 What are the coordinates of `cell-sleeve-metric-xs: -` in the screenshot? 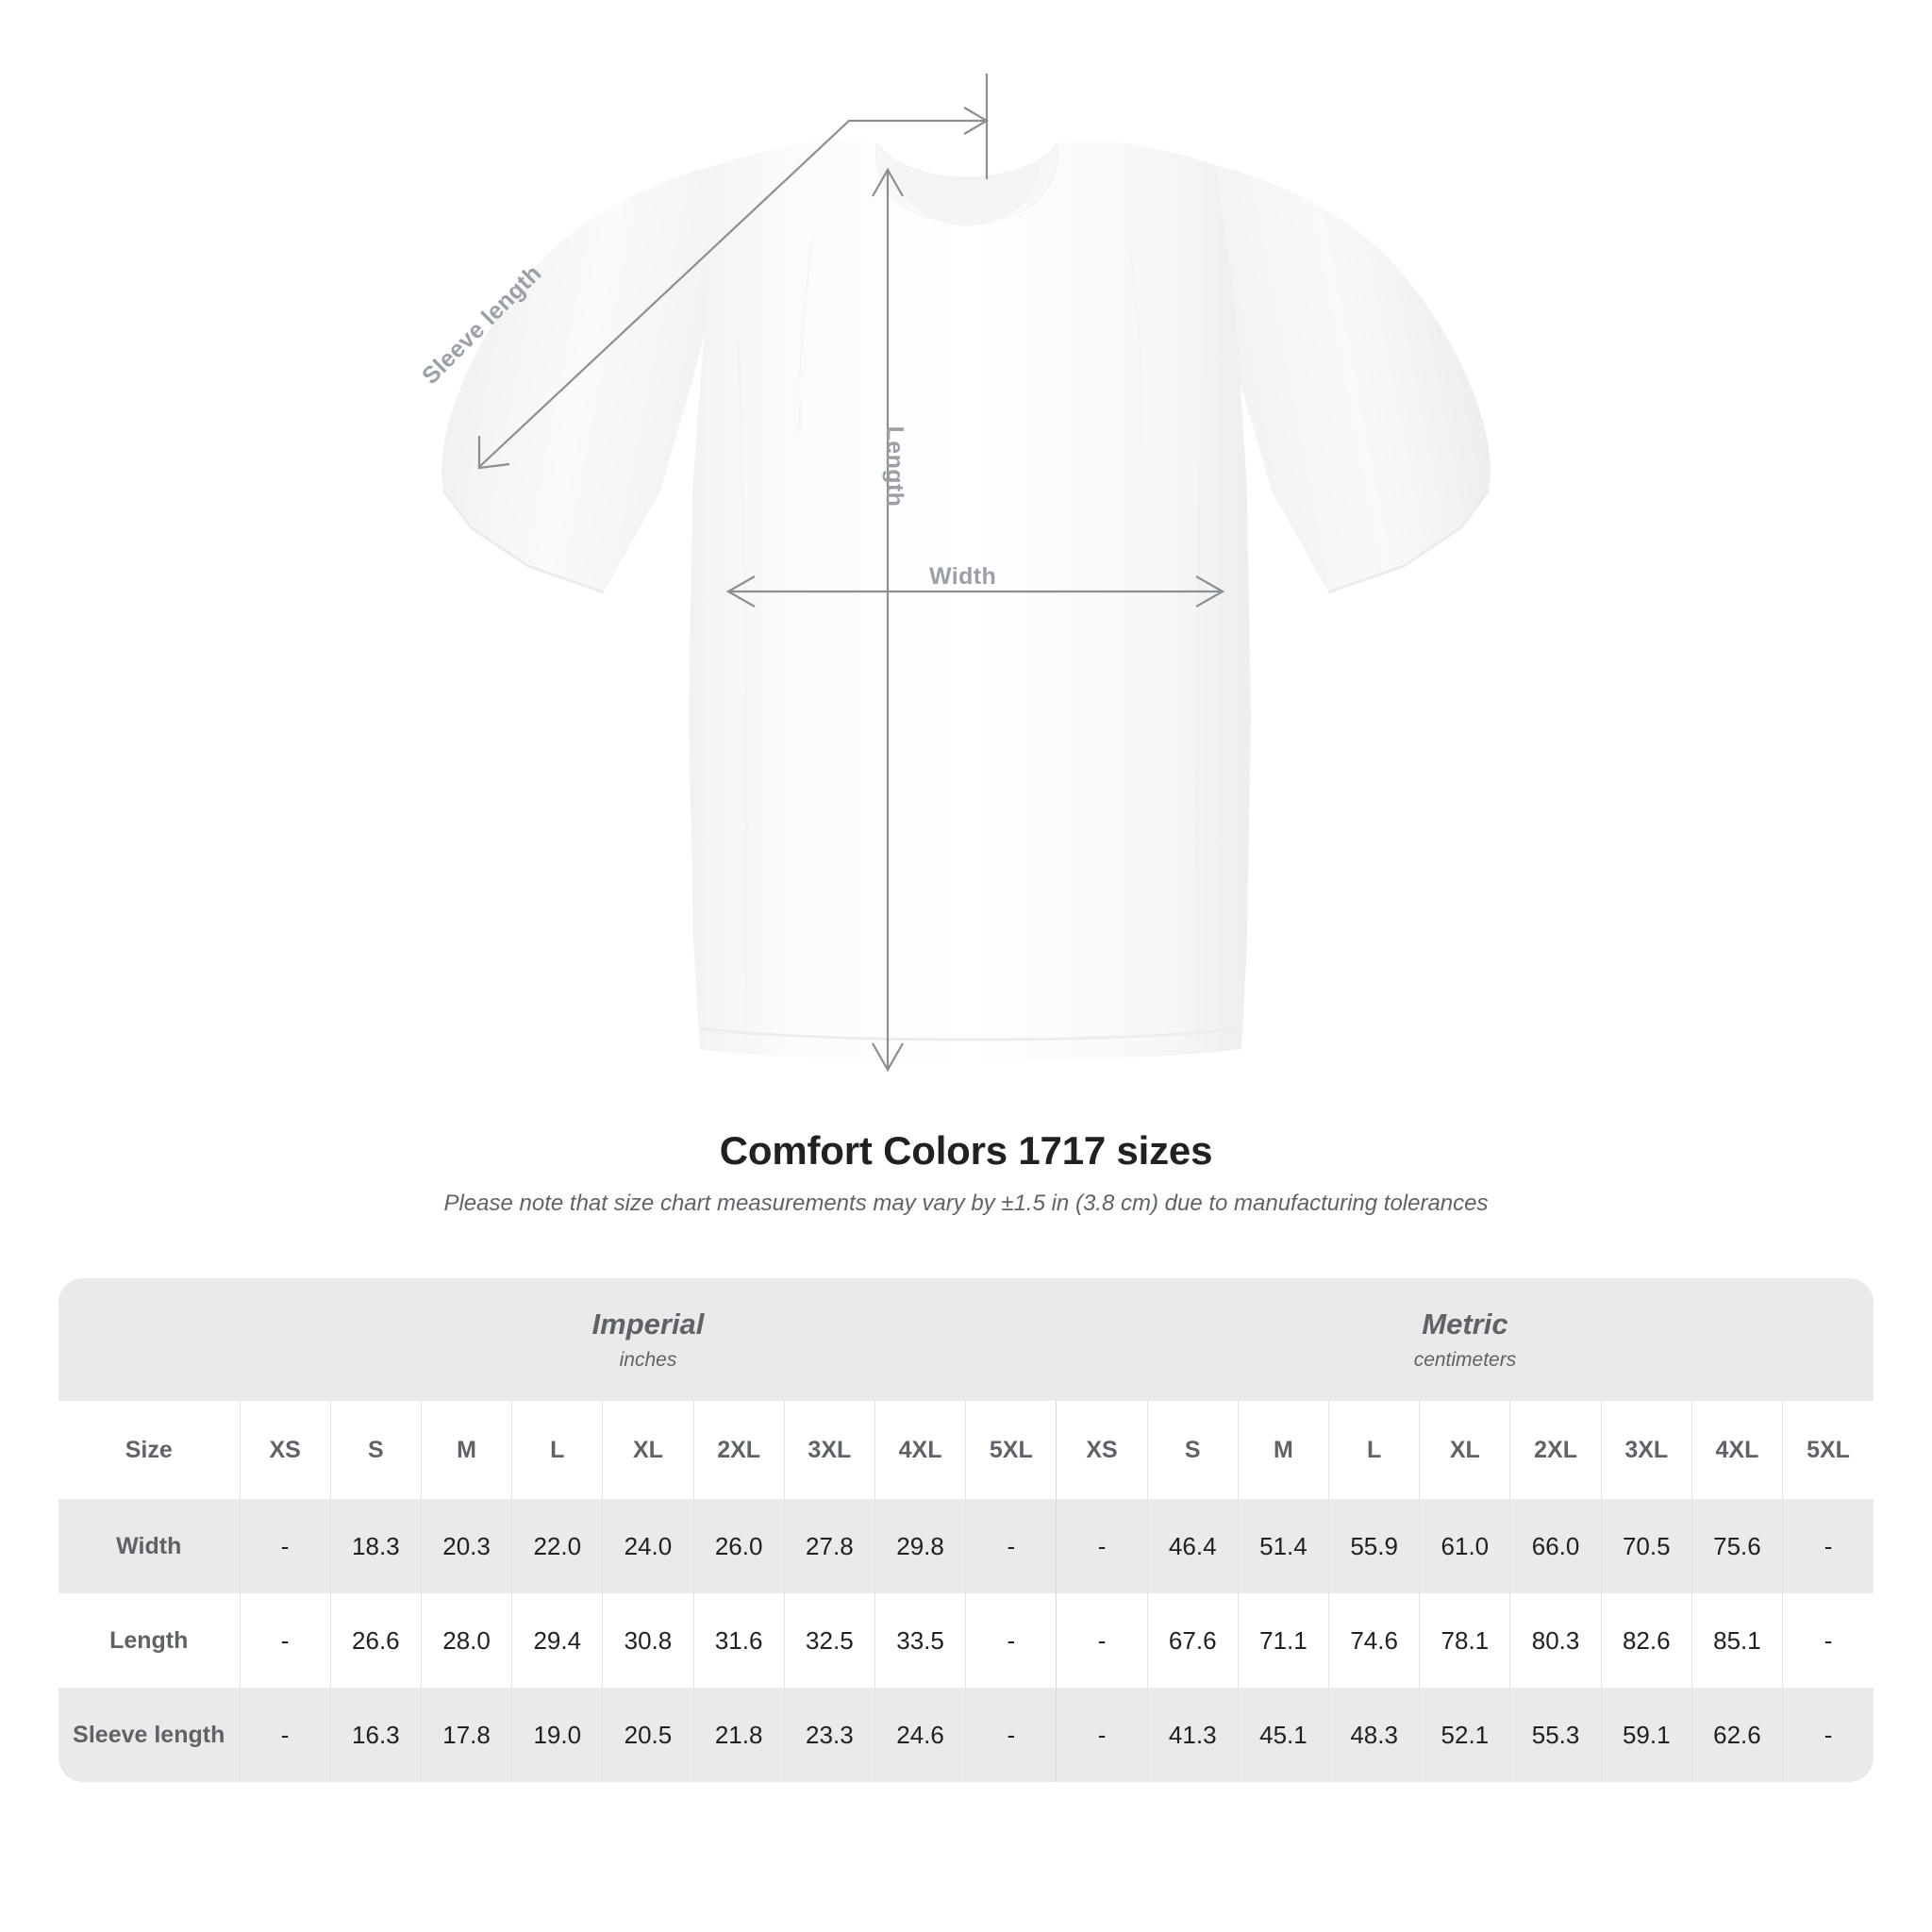 It's located at (1102, 1735).